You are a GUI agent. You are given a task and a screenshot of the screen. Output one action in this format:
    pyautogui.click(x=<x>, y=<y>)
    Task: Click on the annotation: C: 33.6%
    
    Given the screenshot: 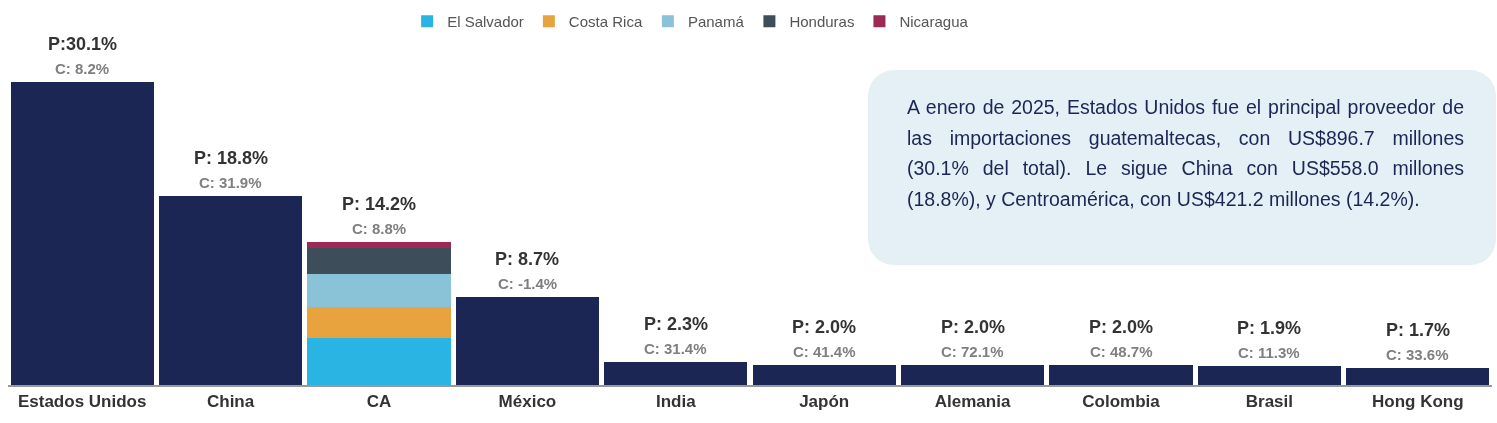 What is the action you would take?
    pyautogui.click(x=1417, y=354)
    